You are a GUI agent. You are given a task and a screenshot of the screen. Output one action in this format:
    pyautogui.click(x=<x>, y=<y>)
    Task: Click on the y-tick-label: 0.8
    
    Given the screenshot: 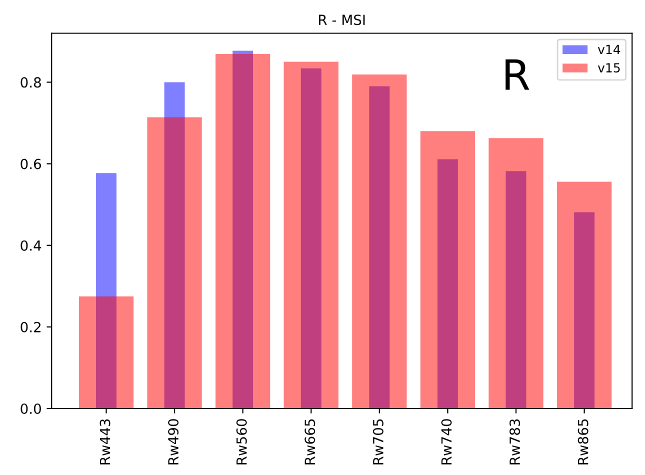 What is the action you would take?
    pyautogui.click(x=30, y=82)
    